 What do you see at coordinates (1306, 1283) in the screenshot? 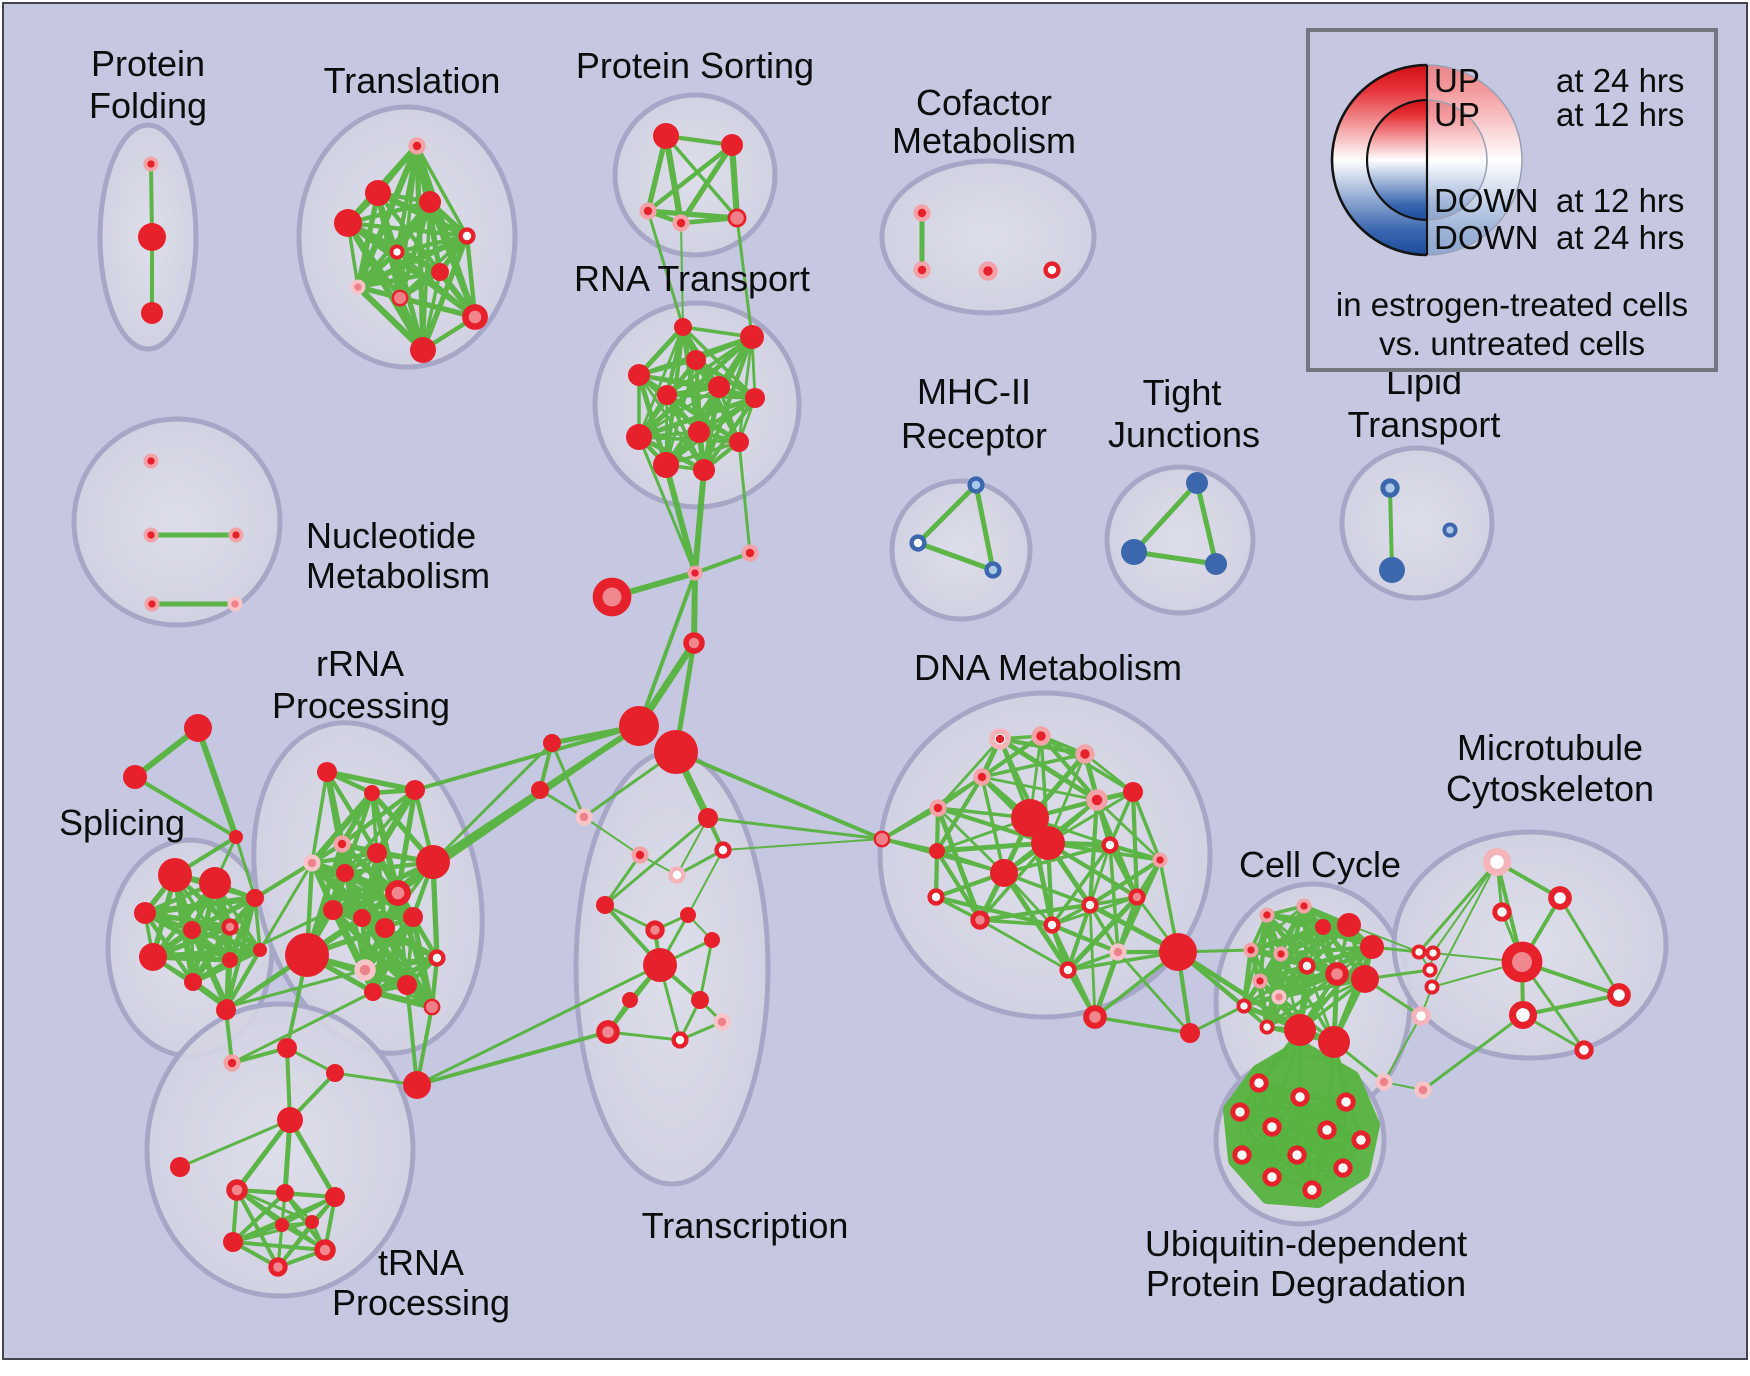
I see `label-ubiquitin: Protein Degradation` at bounding box center [1306, 1283].